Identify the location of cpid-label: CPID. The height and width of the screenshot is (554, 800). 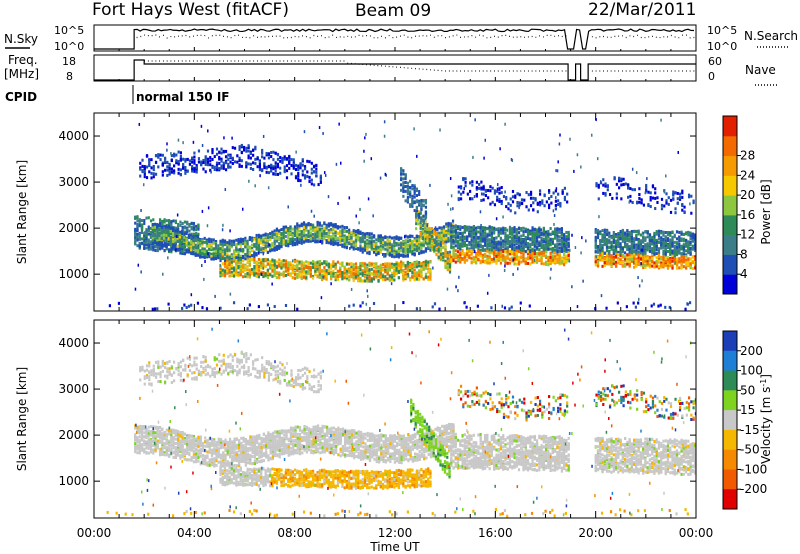
(21, 97).